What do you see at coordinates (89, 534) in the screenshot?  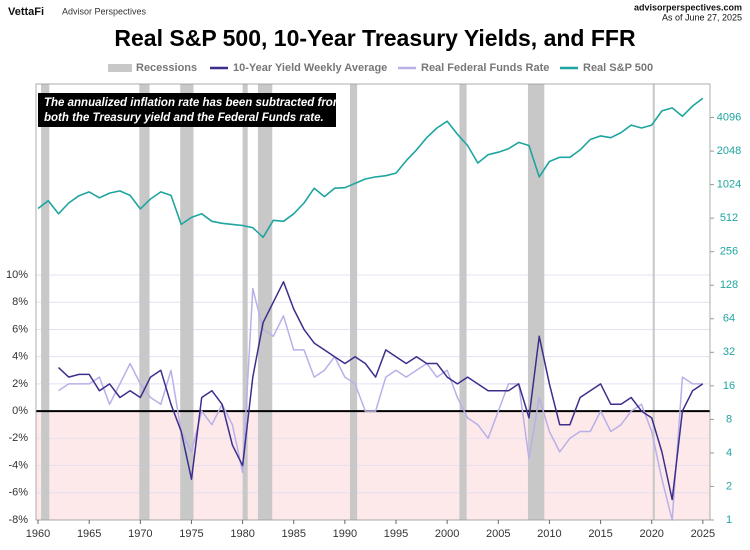 I see `x-tick-label: 1965` at bounding box center [89, 534].